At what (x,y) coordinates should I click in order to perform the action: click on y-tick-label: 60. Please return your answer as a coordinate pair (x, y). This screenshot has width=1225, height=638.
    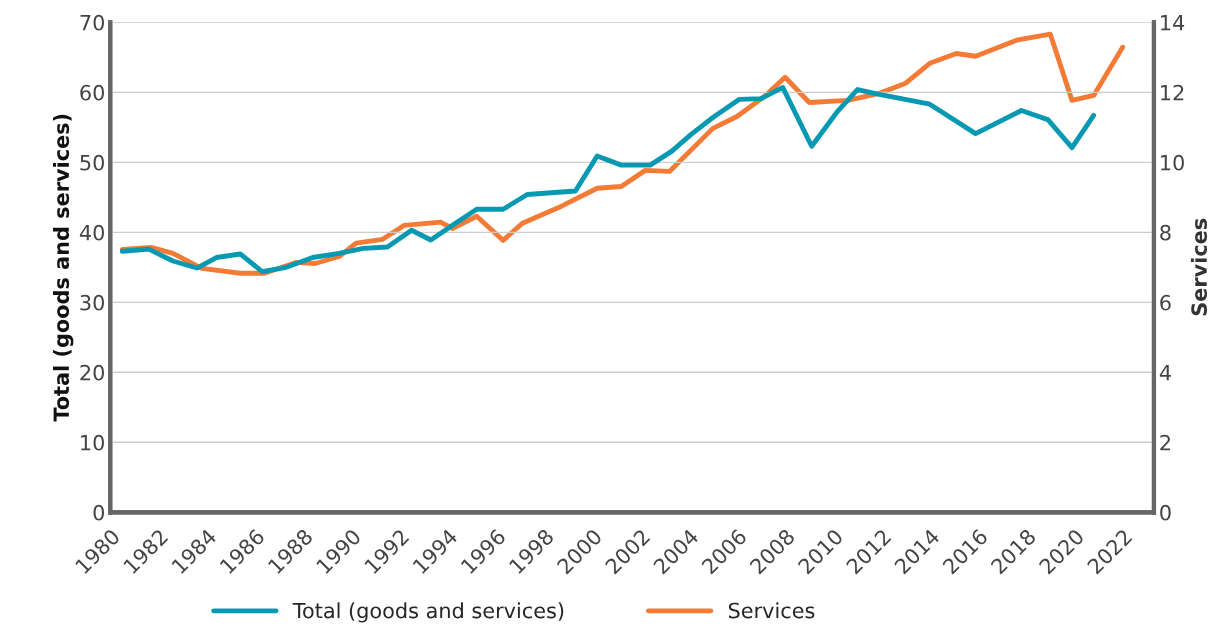
    Looking at the image, I should click on (92, 92).